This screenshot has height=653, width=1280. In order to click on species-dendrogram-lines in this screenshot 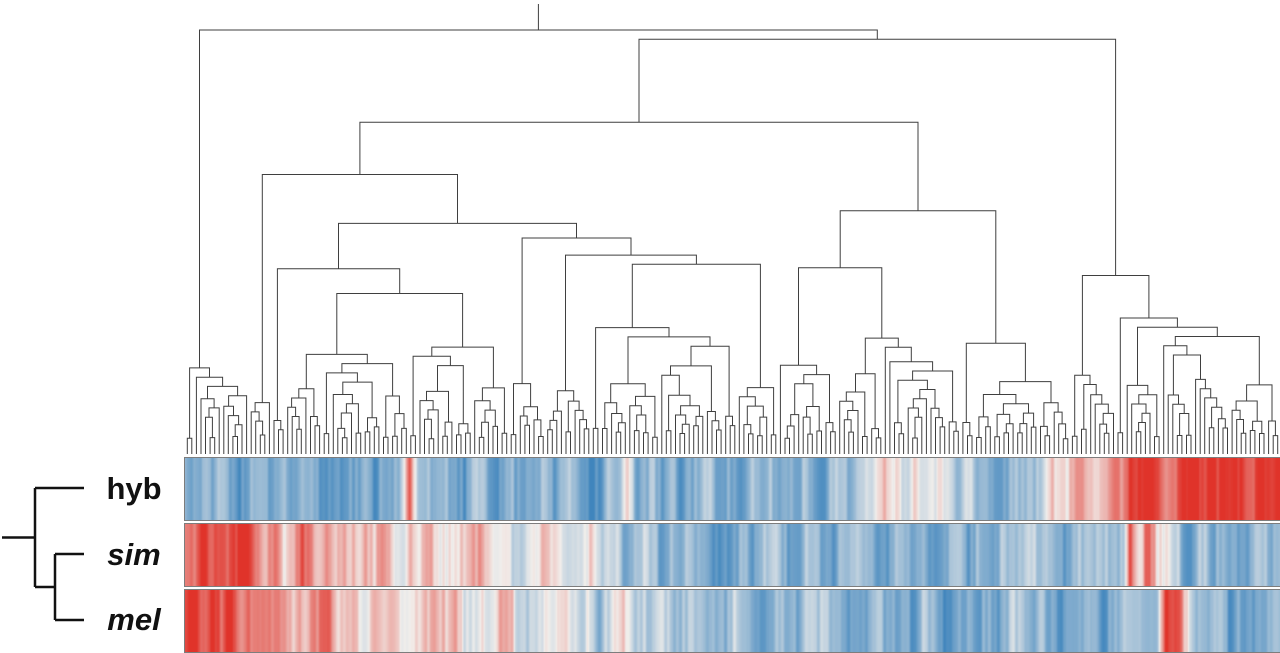, I will do `click(43, 554)`.